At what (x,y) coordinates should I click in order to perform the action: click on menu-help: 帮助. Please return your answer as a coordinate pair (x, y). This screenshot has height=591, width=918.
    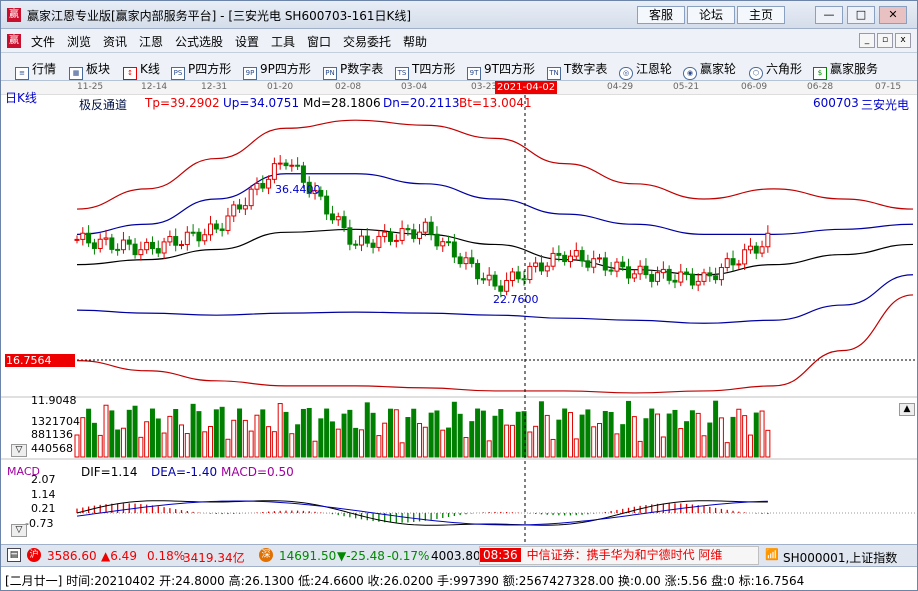
    Looking at the image, I should click on (415, 42).